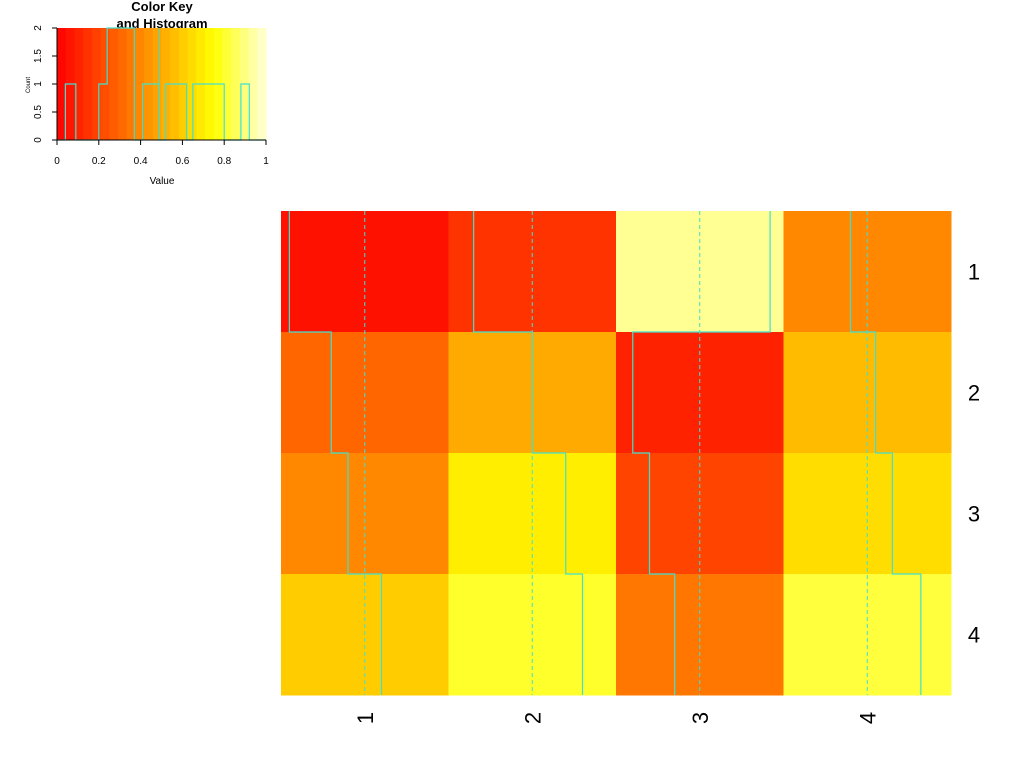 The image size is (1031, 775). I want to click on color-key-title-line2: and Histogram, so click(161, 23).